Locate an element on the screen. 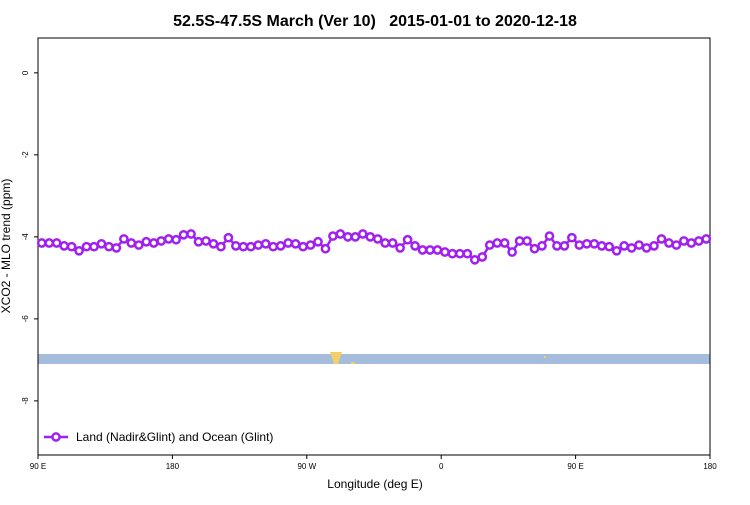 The image size is (750, 505). x-tick-label: 90 W is located at coordinates (306, 466).